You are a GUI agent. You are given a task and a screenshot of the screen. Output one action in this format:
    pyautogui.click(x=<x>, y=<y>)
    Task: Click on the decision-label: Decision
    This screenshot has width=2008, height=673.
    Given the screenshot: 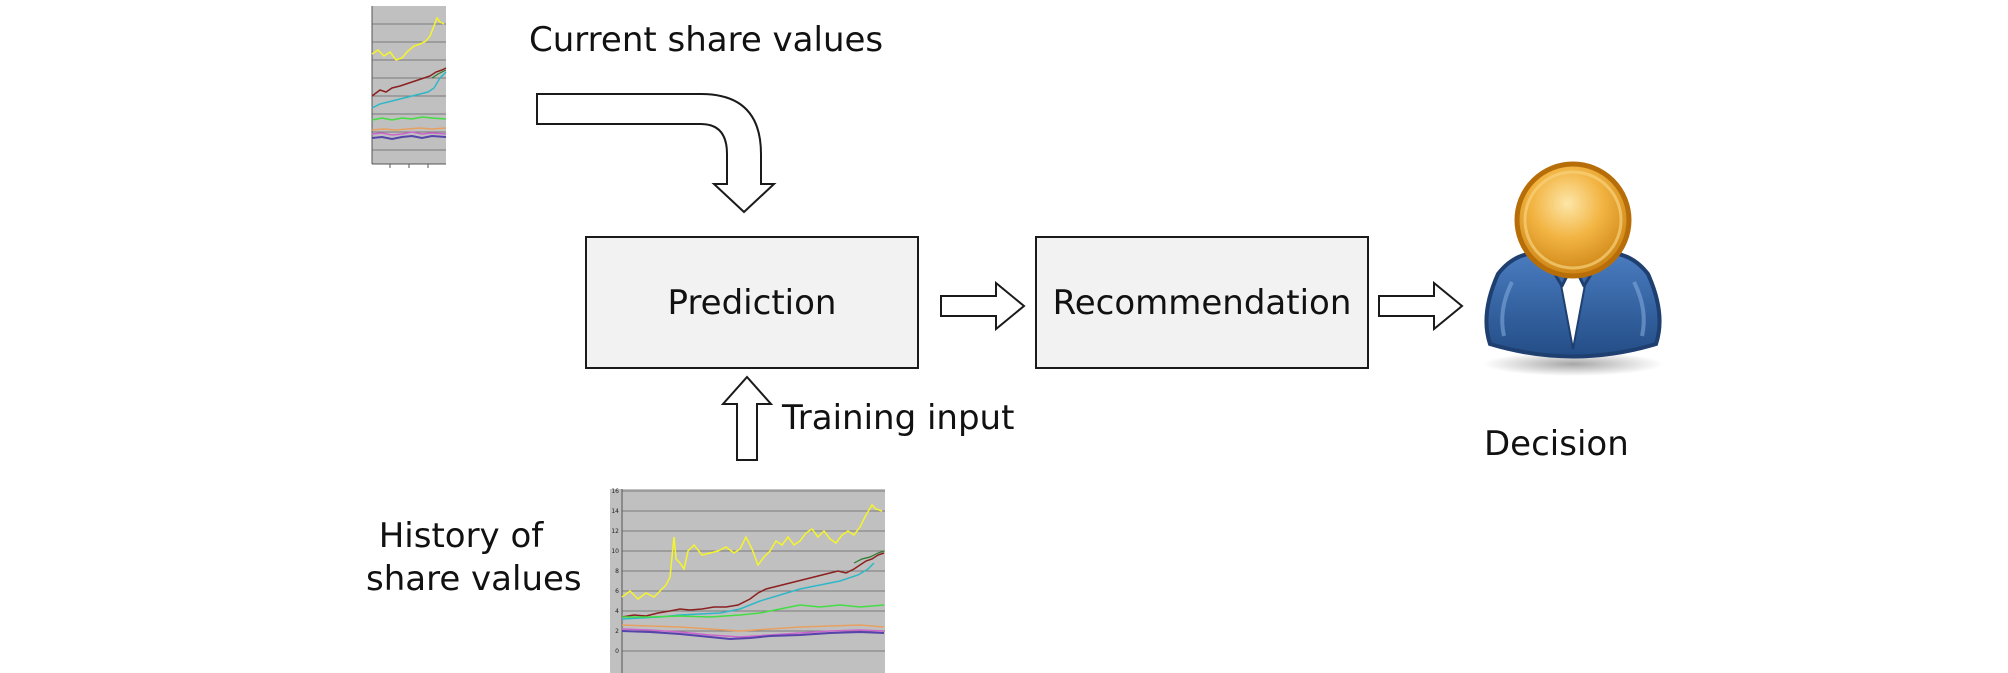 What is the action you would take?
    pyautogui.click(x=1556, y=444)
    